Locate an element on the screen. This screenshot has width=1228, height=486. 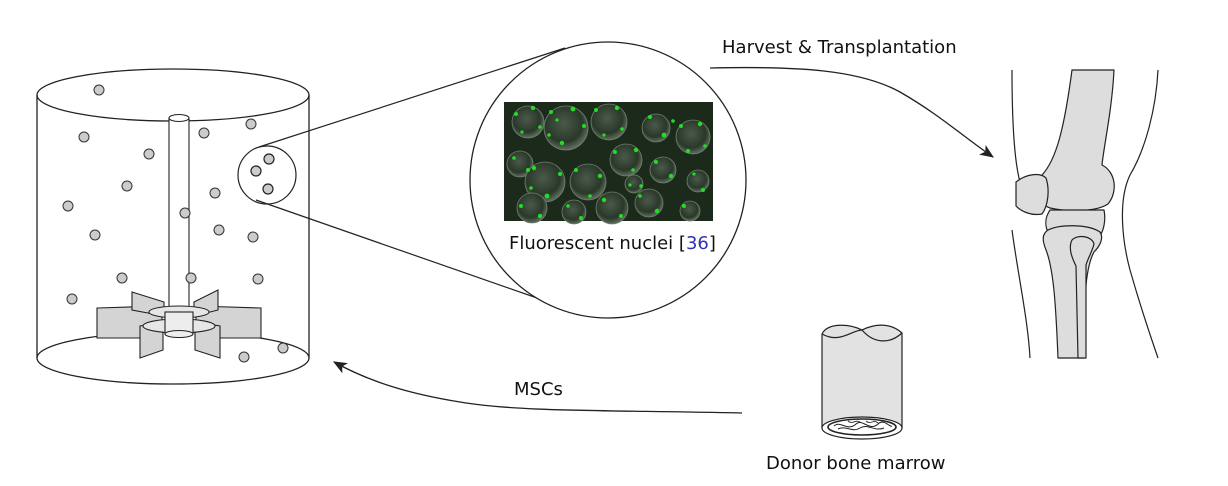
magnifier-circle is located at coordinates (608, 180).